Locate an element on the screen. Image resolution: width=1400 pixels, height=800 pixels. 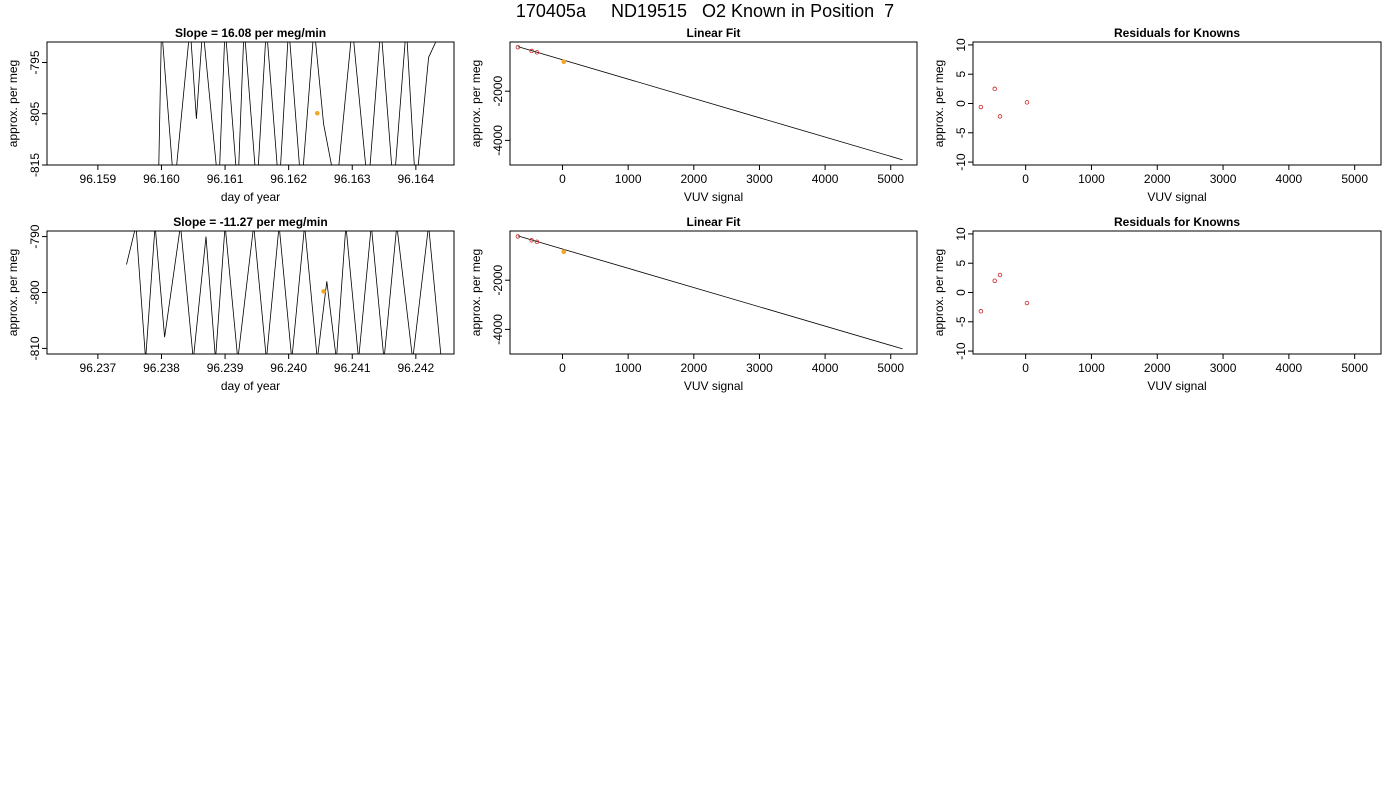
y-axis: -810 -800 -790 is located at coordinates (37, 292).